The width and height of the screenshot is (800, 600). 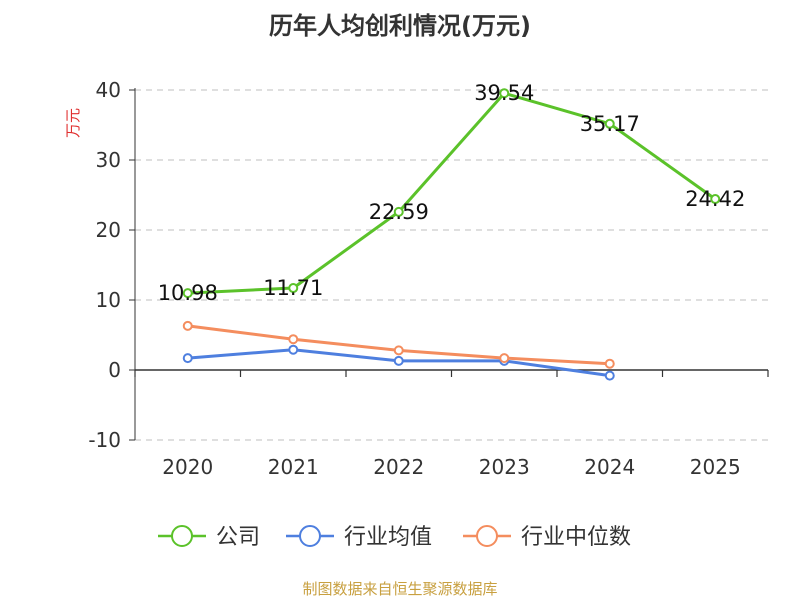 I want to click on x-tick-label: 2022, so click(x=398, y=467).